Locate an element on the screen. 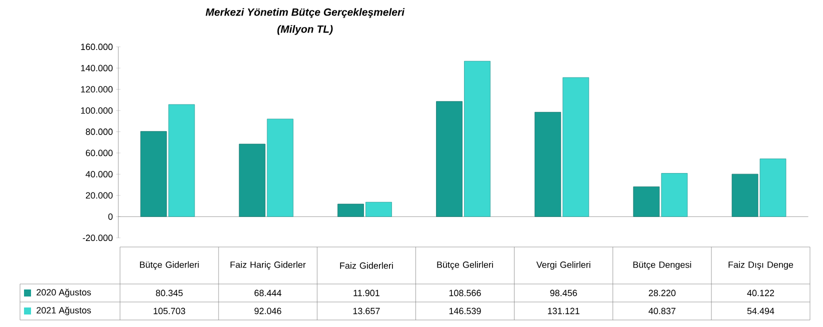 The width and height of the screenshot is (823, 327). data-label: 68.444 is located at coordinates (268, 293).